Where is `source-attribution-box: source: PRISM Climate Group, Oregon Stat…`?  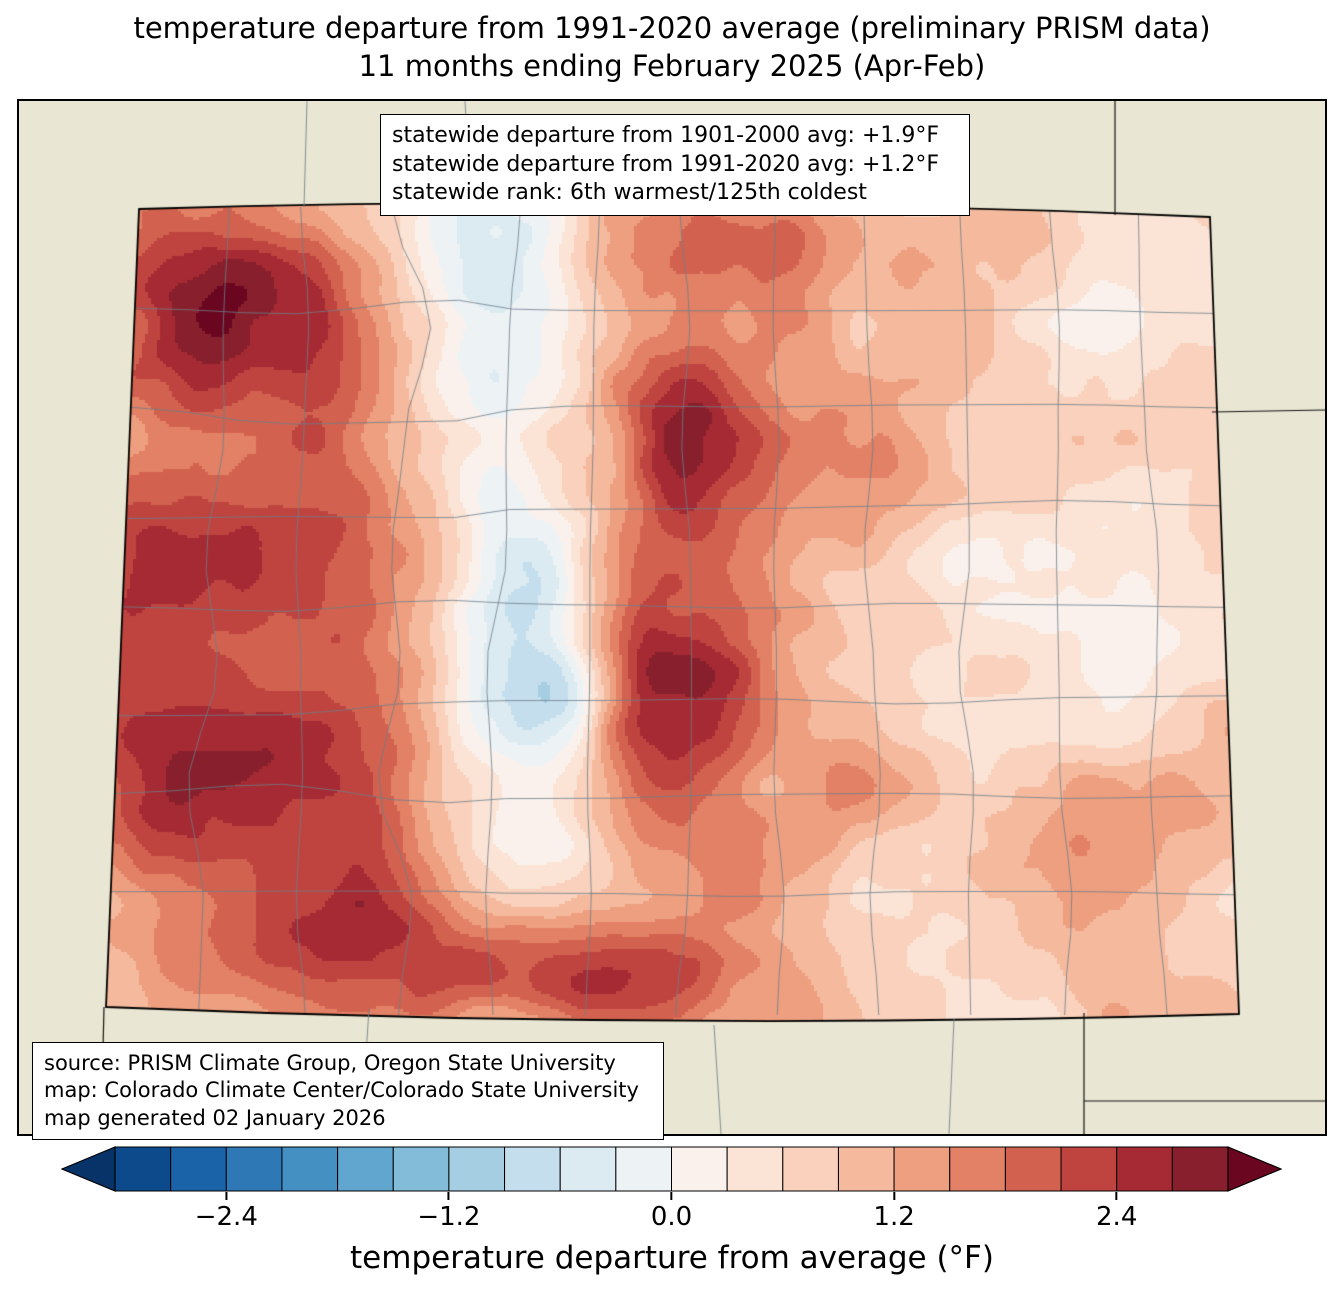 source-attribution-box: source: PRISM Climate Group, Oregon Stat… is located at coordinates (348, 1091).